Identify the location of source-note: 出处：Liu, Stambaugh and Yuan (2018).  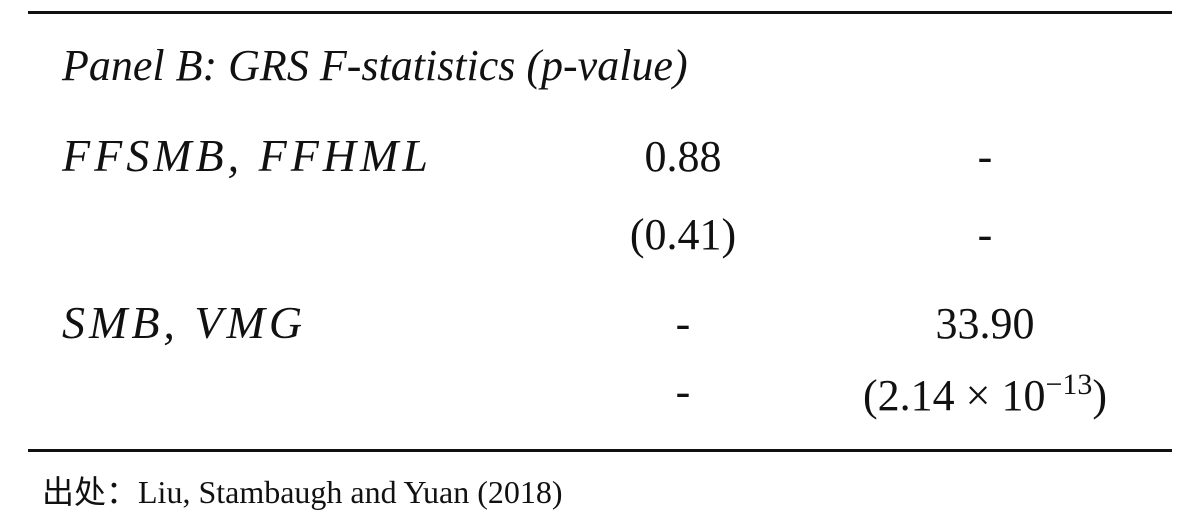
(302, 492).